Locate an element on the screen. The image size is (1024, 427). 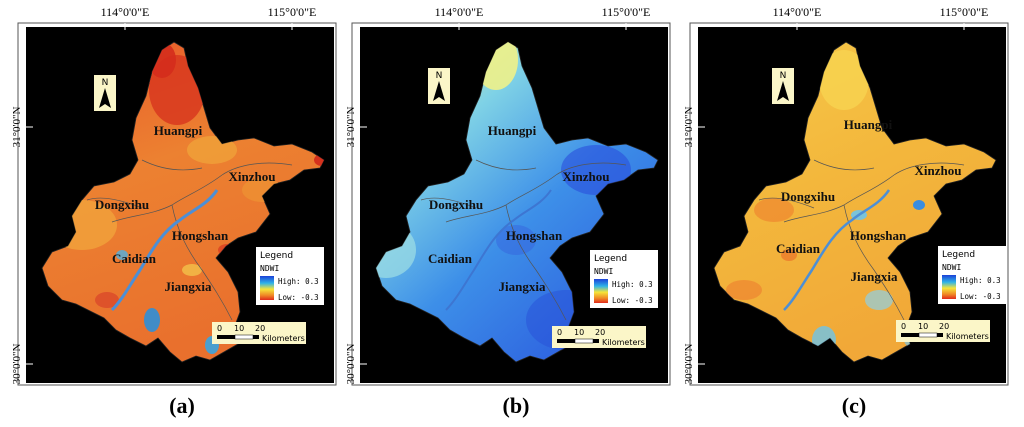
panel-caption-b: (b) is located at coordinates (516, 405).